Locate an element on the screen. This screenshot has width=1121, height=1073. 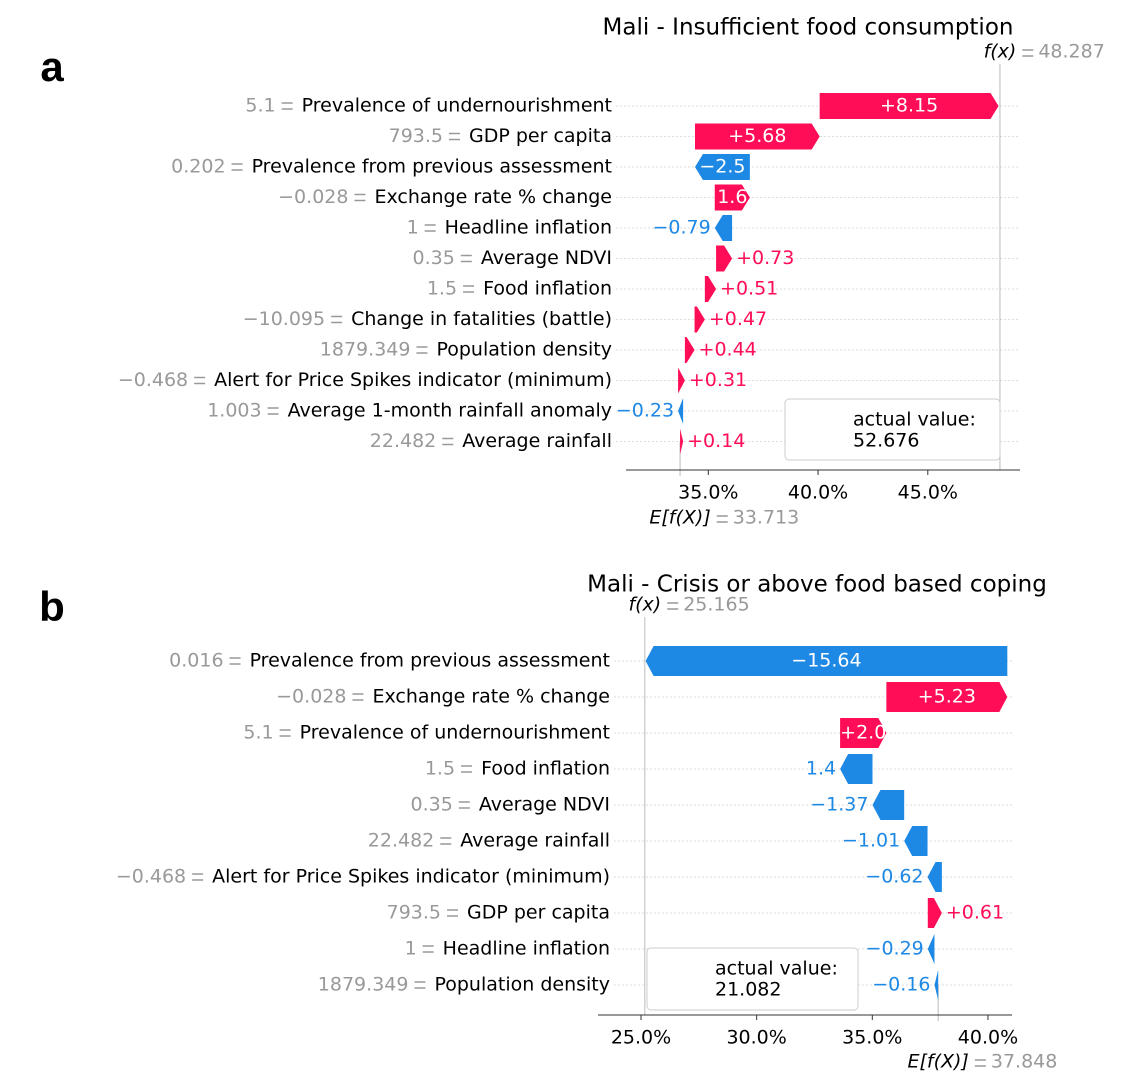
value-label: +0.73 is located at coordinates (765, 258).